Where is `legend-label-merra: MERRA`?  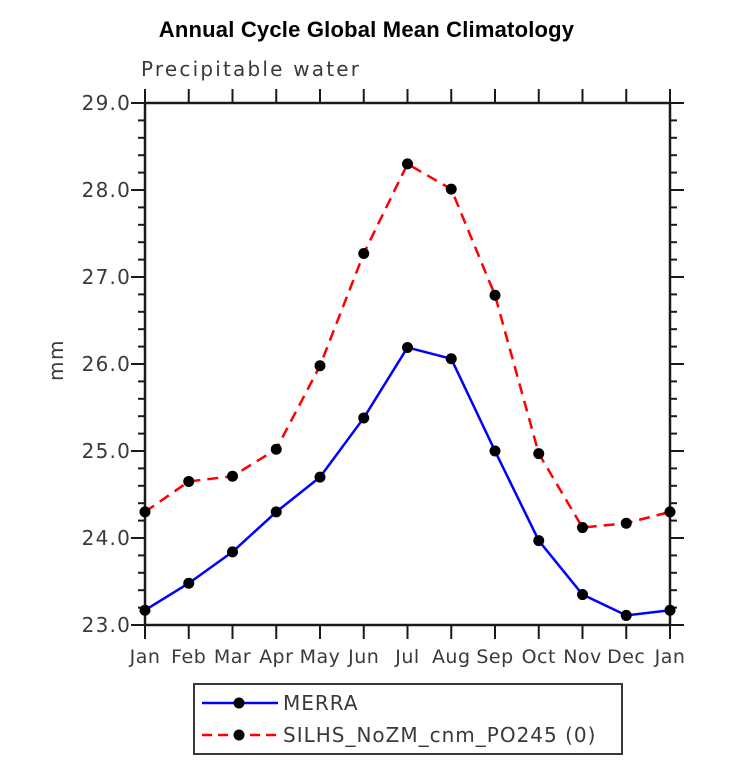
legend-label-merra: MERRA is located at coordinates (321, 702).